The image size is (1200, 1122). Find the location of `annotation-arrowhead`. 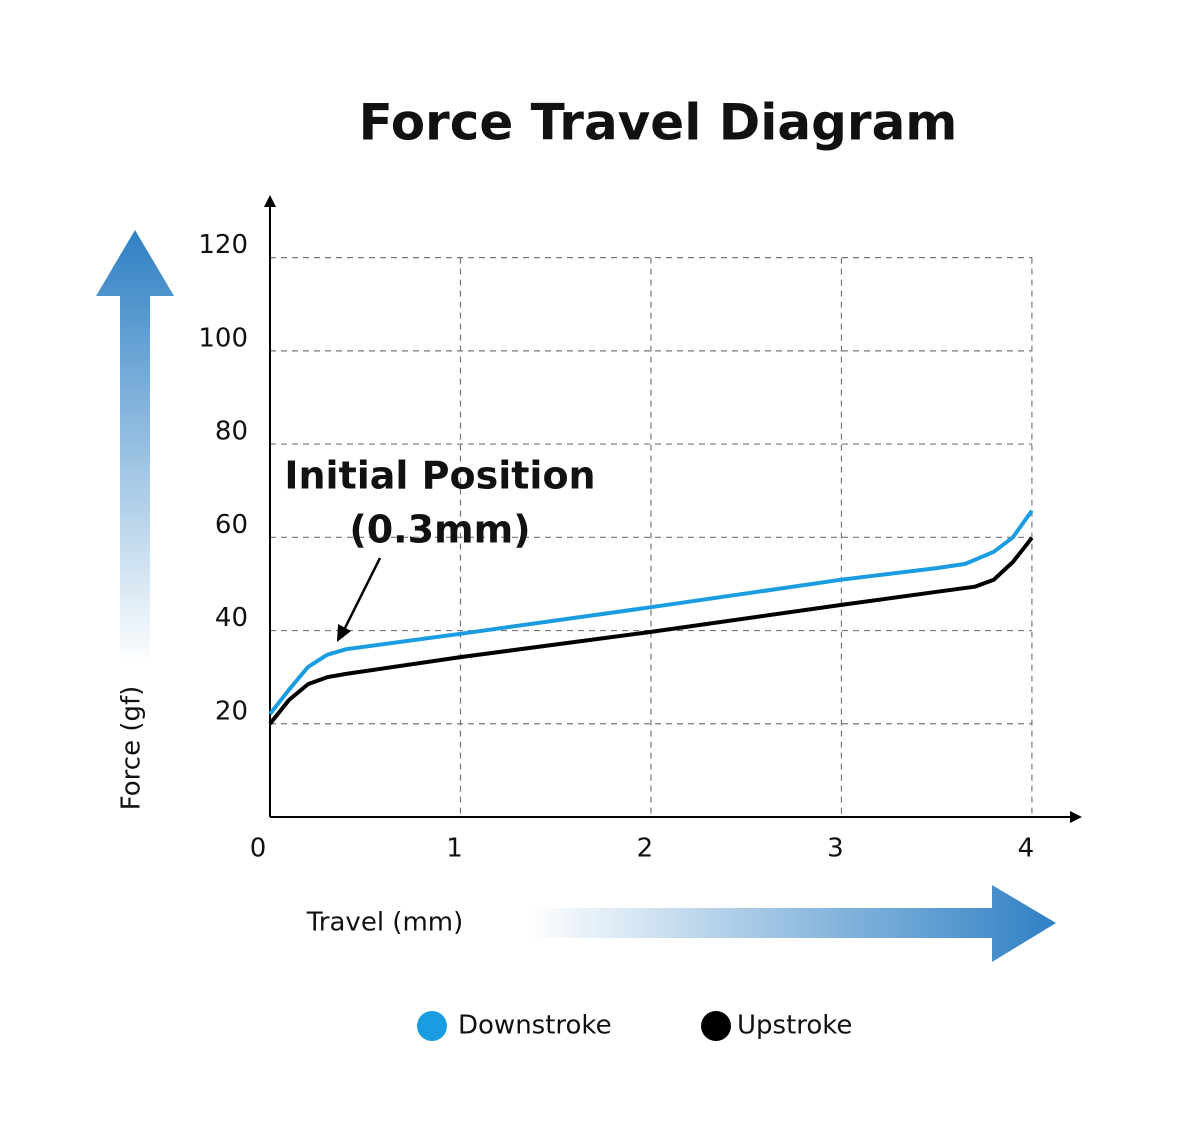

annotation-arrowhead is located at coordinates (344, 633).